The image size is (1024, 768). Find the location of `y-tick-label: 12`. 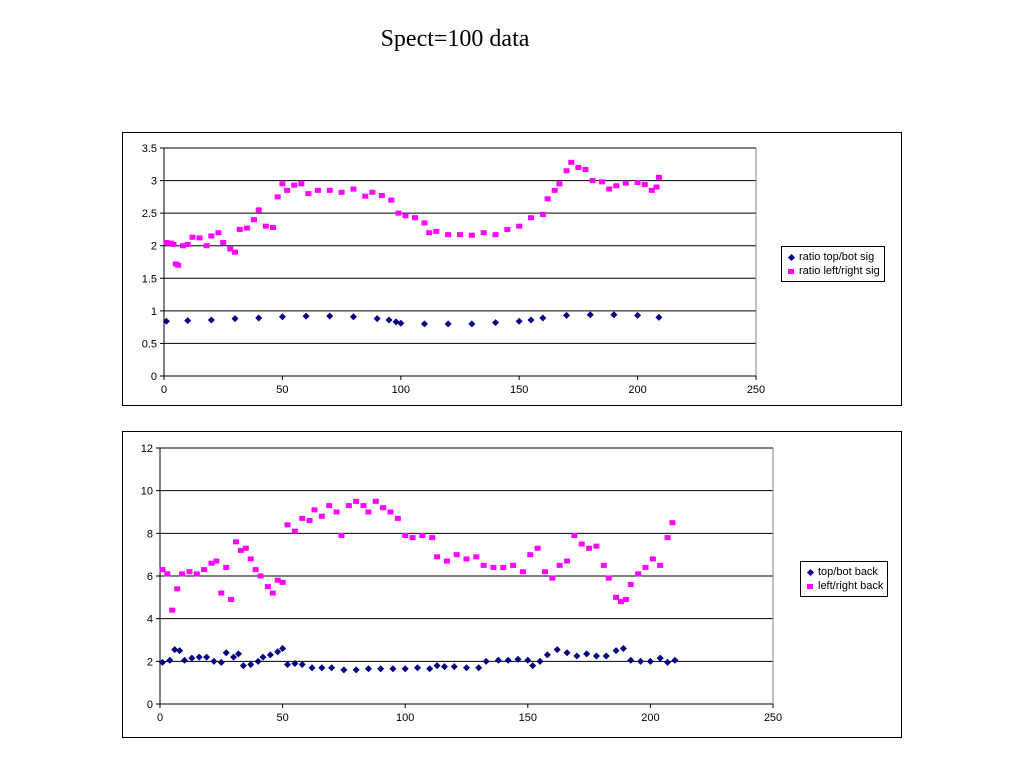

y-tick-label: 12 is located at coordinates (147, 449).